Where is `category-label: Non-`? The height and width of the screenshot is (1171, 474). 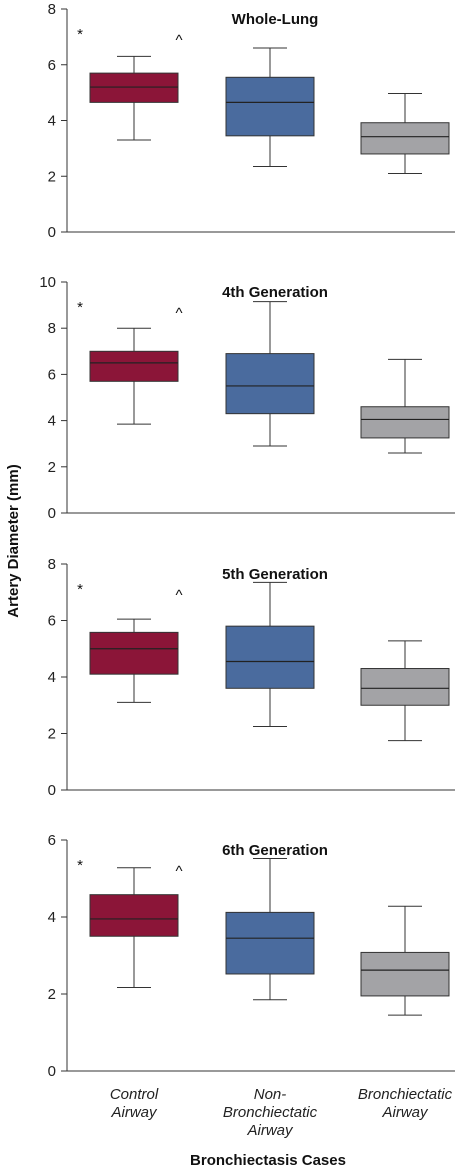
category-label: Non- is located at coordinates (270, 1094).